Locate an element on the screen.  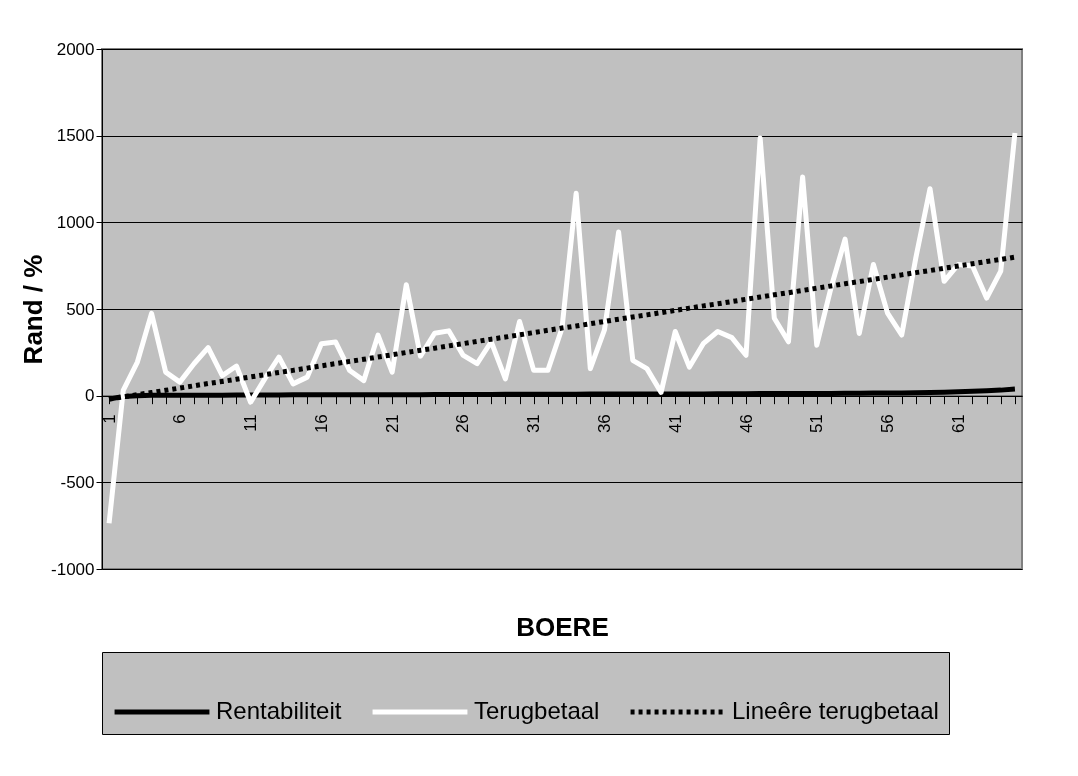
x-tick-label: 26 is located at coordinates (463, 424).